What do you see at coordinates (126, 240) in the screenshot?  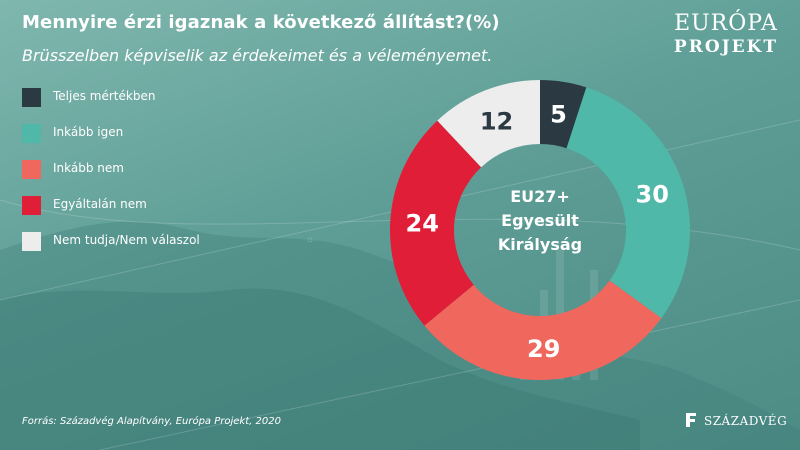 I see `legend-label: Nem tudja/Nem válaszol` at bounding box center [126, 240].